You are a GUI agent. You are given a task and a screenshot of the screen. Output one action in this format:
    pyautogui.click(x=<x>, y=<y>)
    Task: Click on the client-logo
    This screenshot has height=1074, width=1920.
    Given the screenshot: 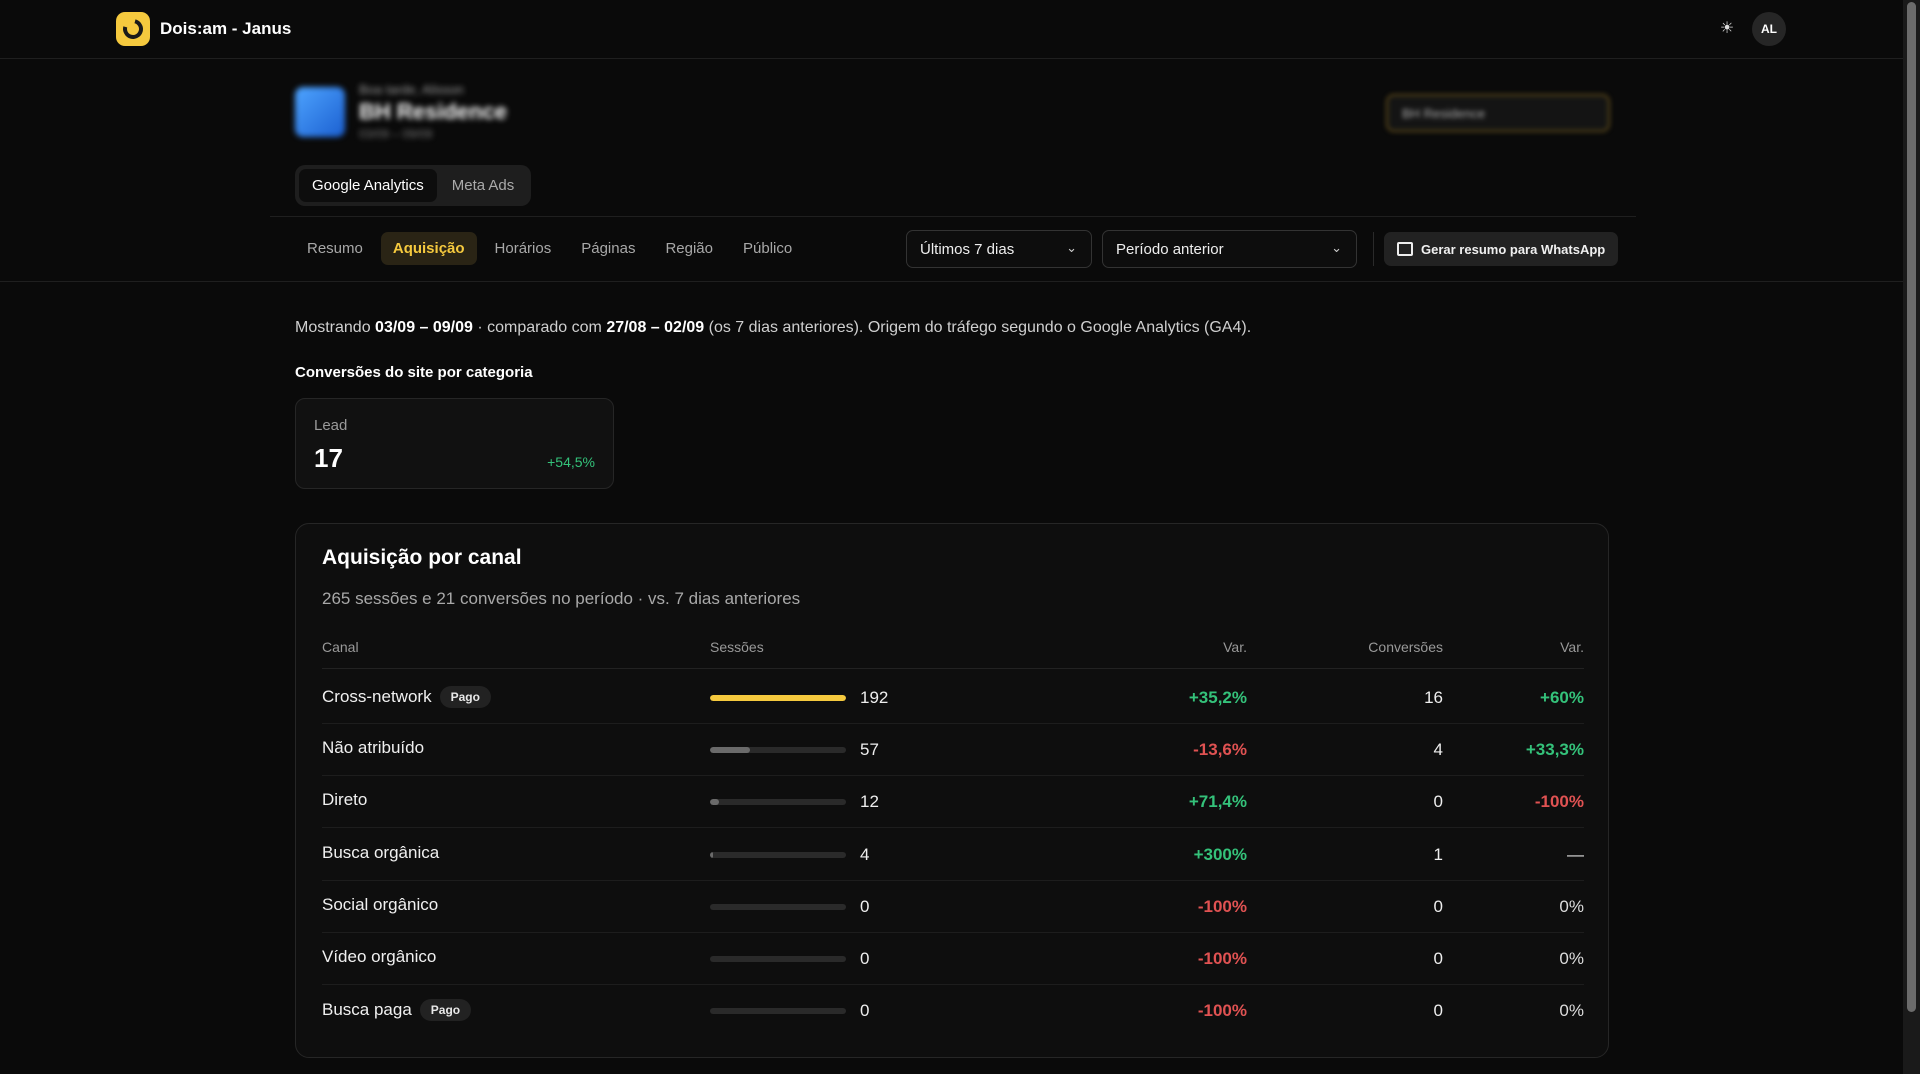 What is the action you would take?
    pyautogui.click(x=320, y=111)
    